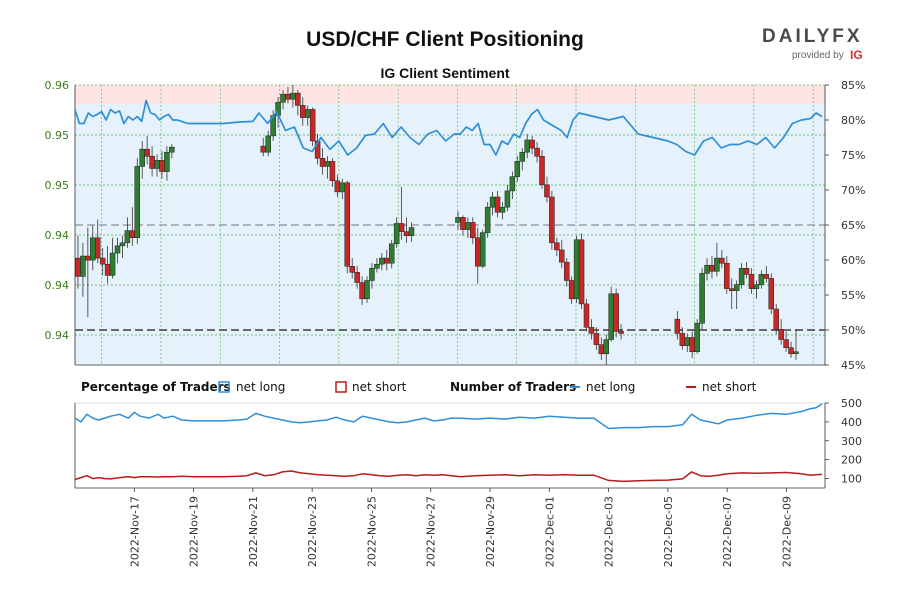 The width and height of the screenshot is (900, 600). I want to click on net-long-traders-line, so click(448, 416).